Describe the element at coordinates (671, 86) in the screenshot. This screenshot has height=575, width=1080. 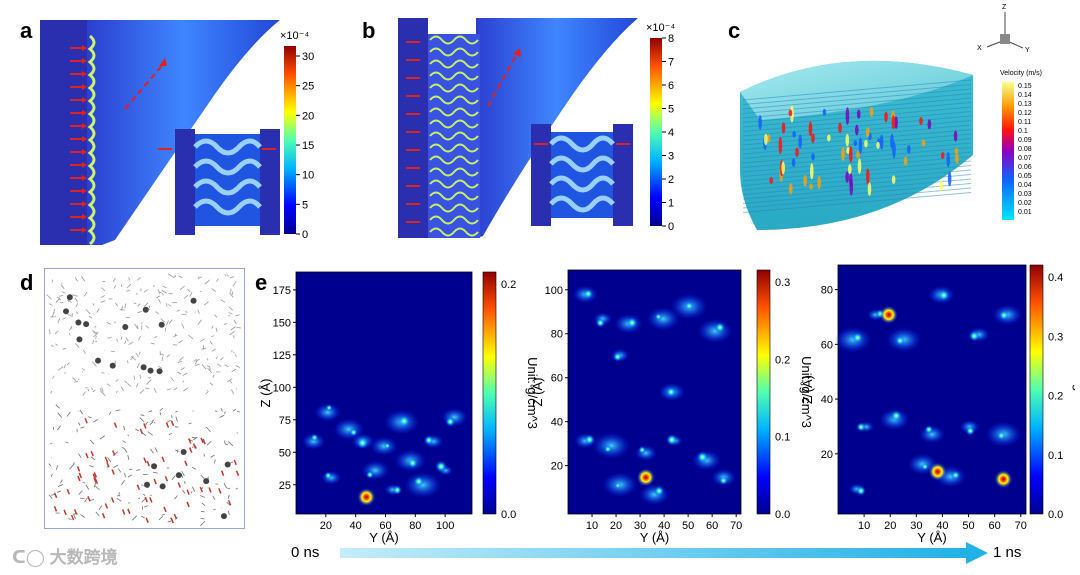
I see `colorbar-tick: 6` at that location.